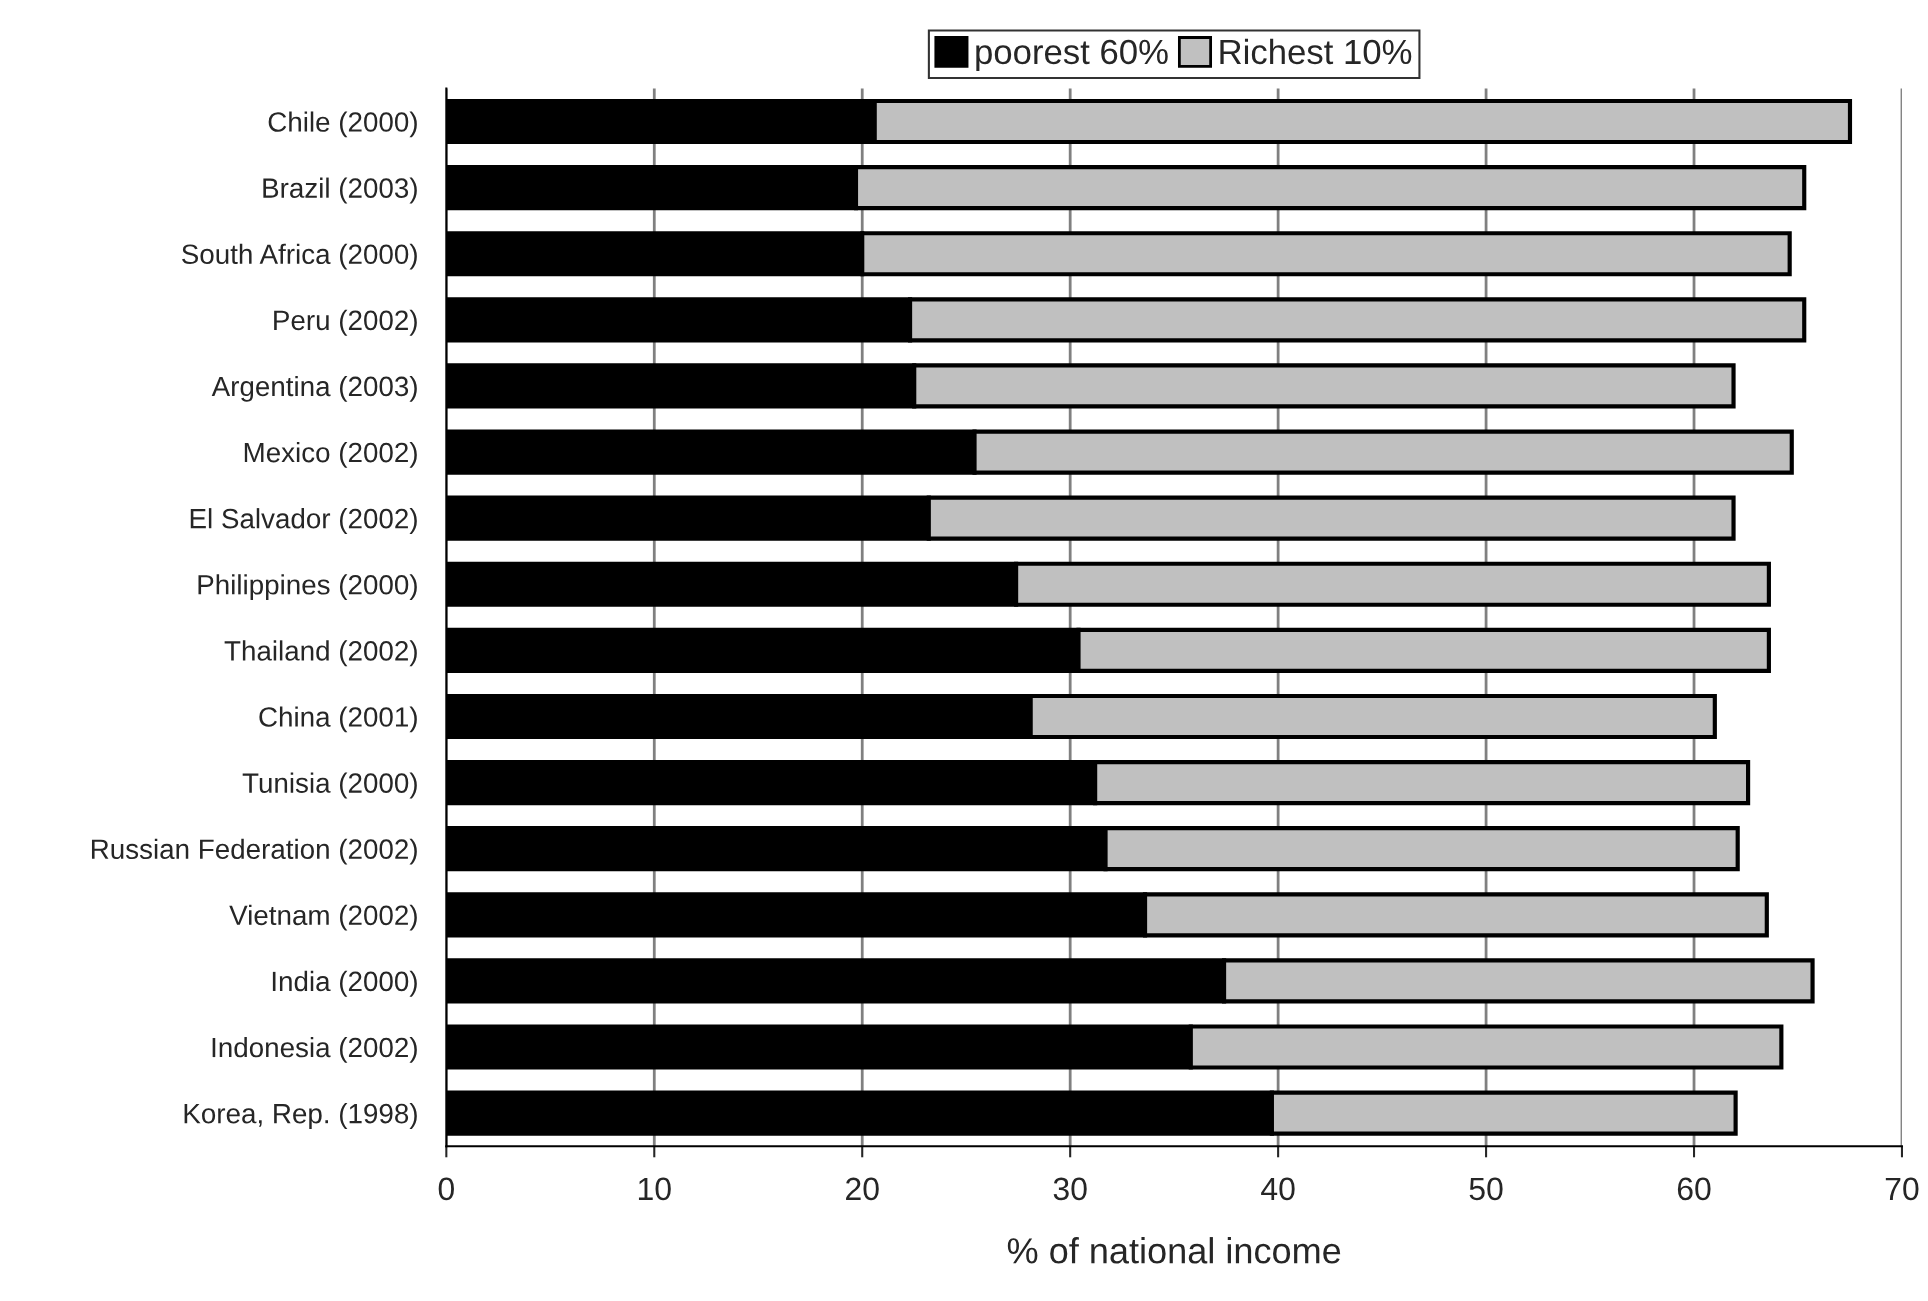  What do you see at coordinates (654, 1189) in the screenshot?
I see `x-tick-label: 10` at bounding box center [654, 1189].